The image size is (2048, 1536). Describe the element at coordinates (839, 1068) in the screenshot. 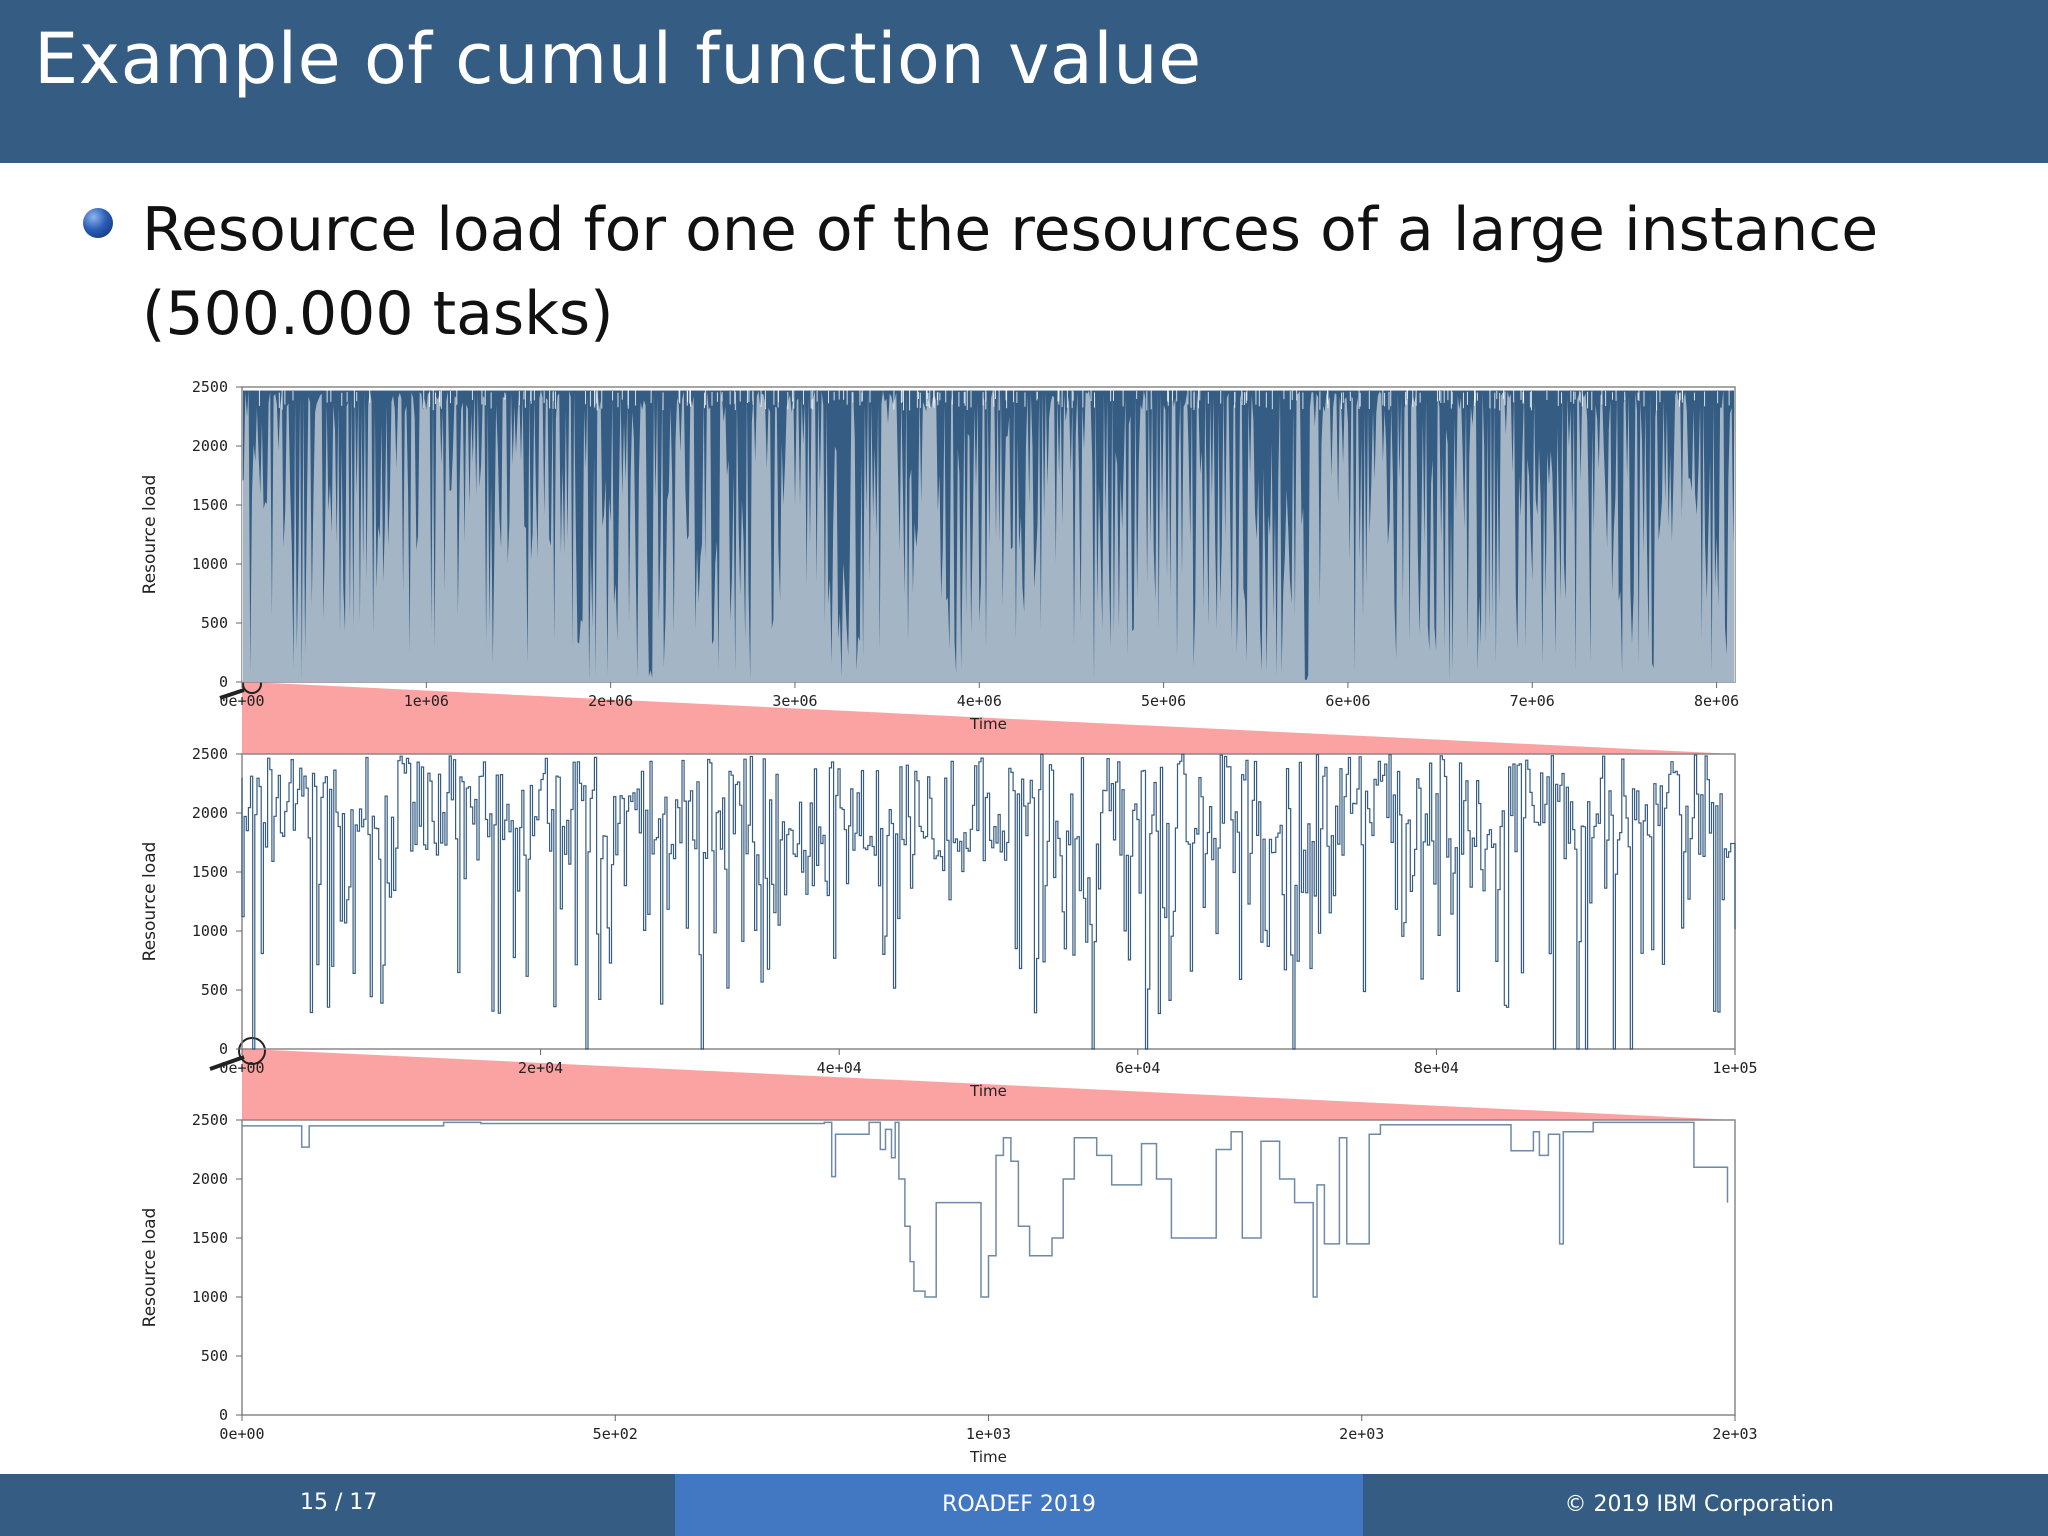

I see `x-tick-label: 4e+04` at that location.